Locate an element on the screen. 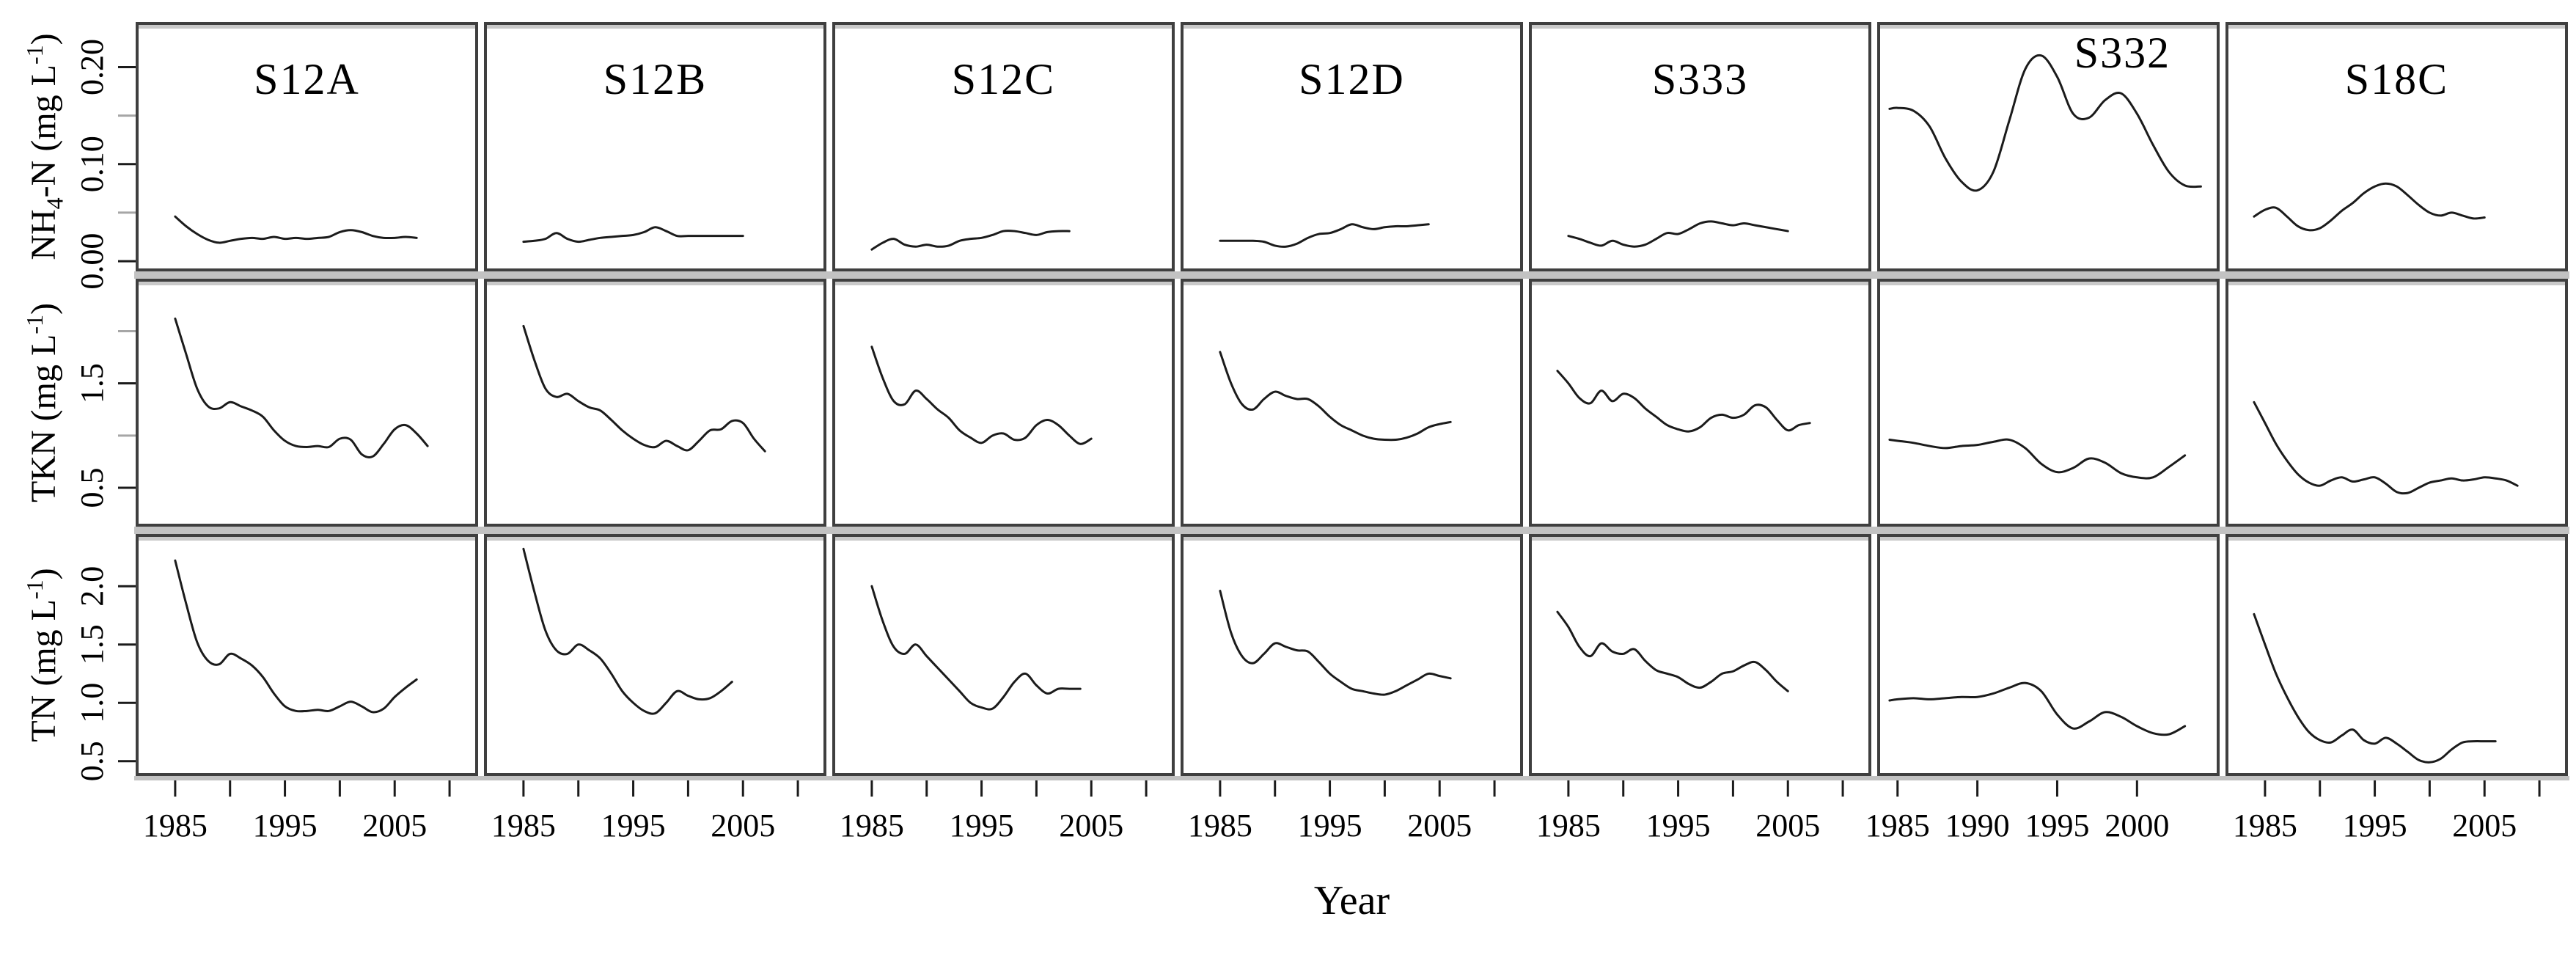 Image resolution: width=2576 pixels, height=966 pixels. y-axis-title-text: TN (mg L is located at coordinates (44, 670).